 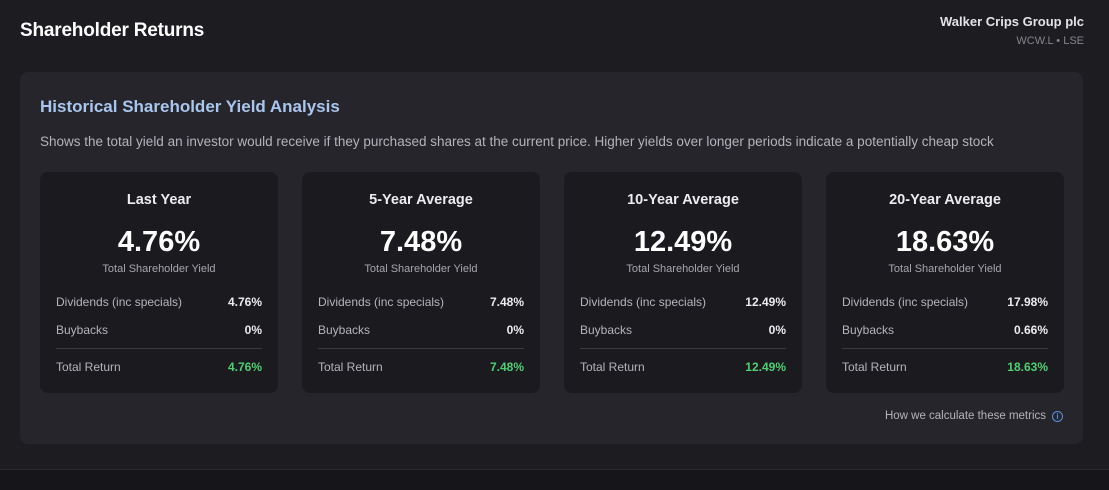 What do you see at coordinates (945, 200) in the screenshot?
I see `card-title: 20-Year Average` at bounding box center [945, 200].